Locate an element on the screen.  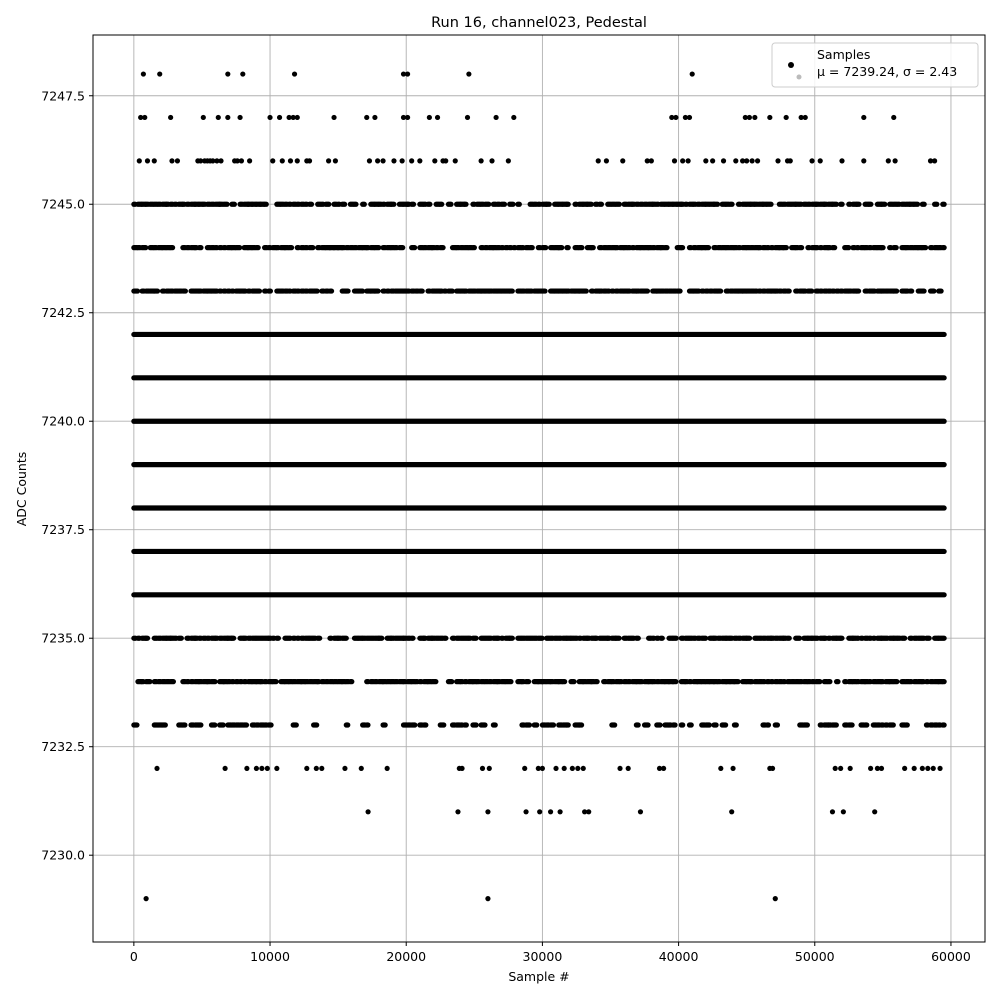
y-tick-label: 7245.0 is located at coordinates (63, 204).